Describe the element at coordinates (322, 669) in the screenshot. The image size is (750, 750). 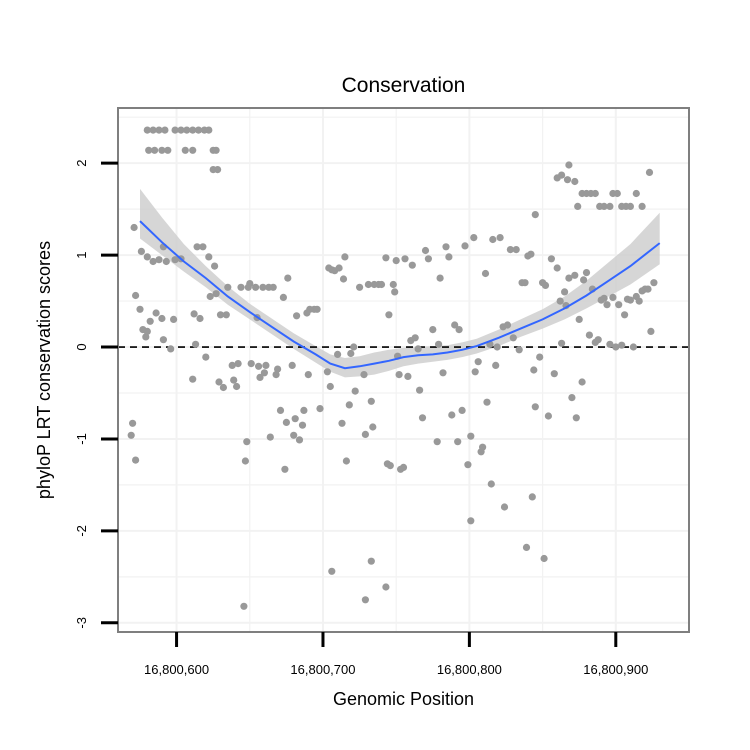
I see `x-tick-label: 16,800,700` at that location.